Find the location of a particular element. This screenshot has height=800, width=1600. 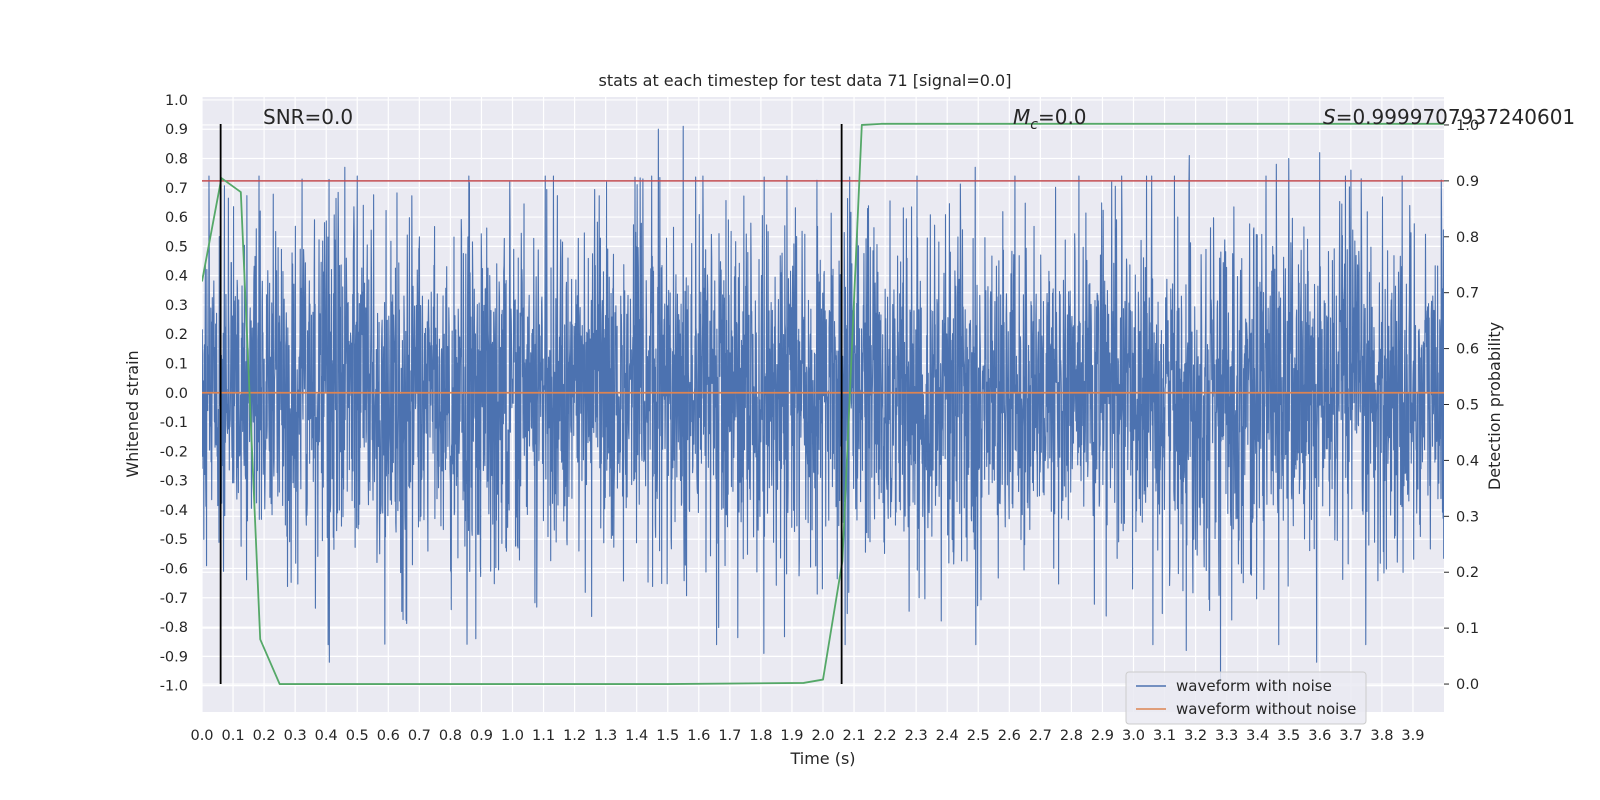

y-tick-label: 0.3 is located at coordinates (176, 306).